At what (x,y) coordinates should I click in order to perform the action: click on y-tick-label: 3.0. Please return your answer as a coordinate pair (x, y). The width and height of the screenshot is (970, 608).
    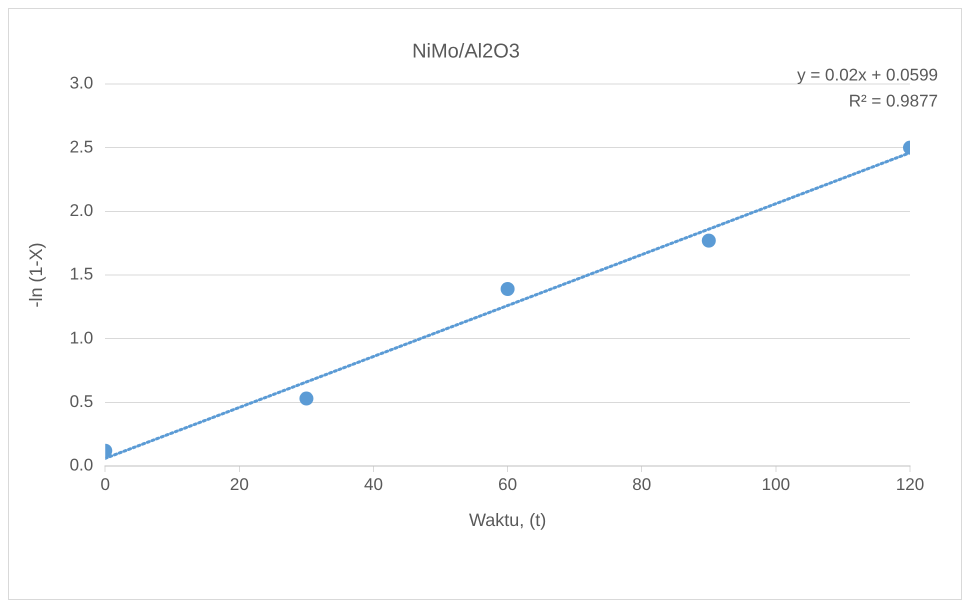
    Looking at the image, I should click on (82, 83).